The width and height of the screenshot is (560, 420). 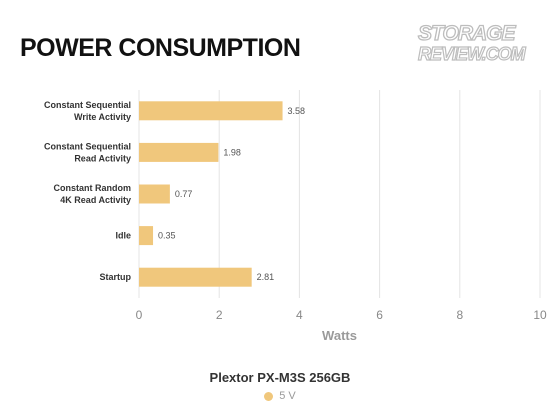 I want to click on category-label-line: Constant Random, so click(x=93, y=188).